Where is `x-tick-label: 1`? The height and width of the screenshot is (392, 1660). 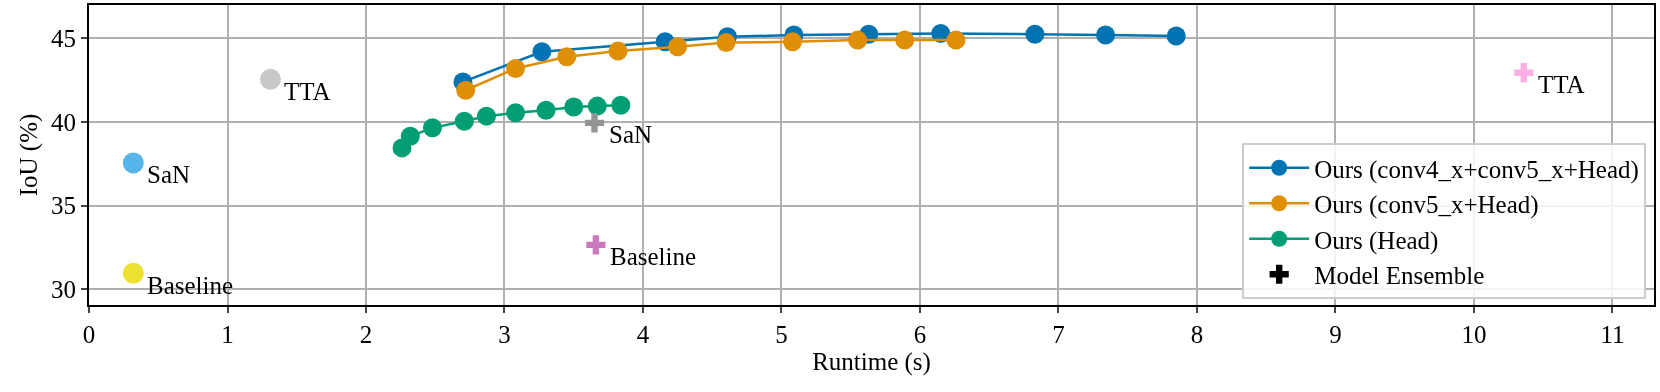
x-tick-label: 1 is located at coordinates (227, 334).